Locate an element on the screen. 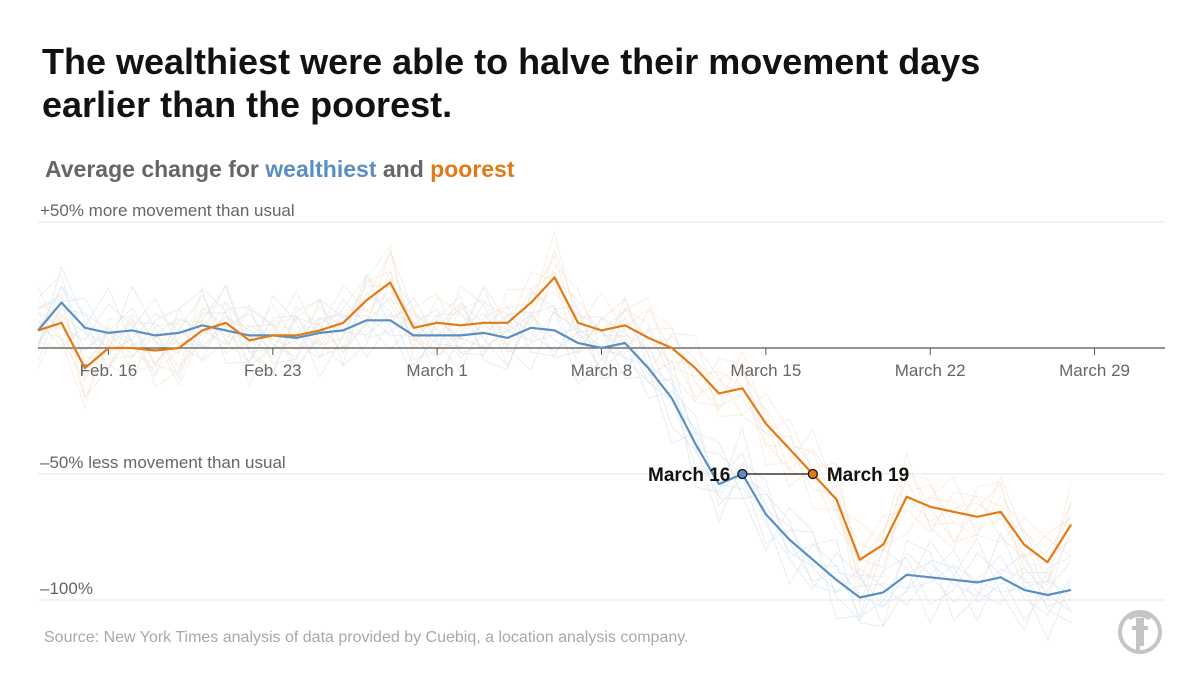  annotation-dot-poorest is located at coordinates (812, 474).